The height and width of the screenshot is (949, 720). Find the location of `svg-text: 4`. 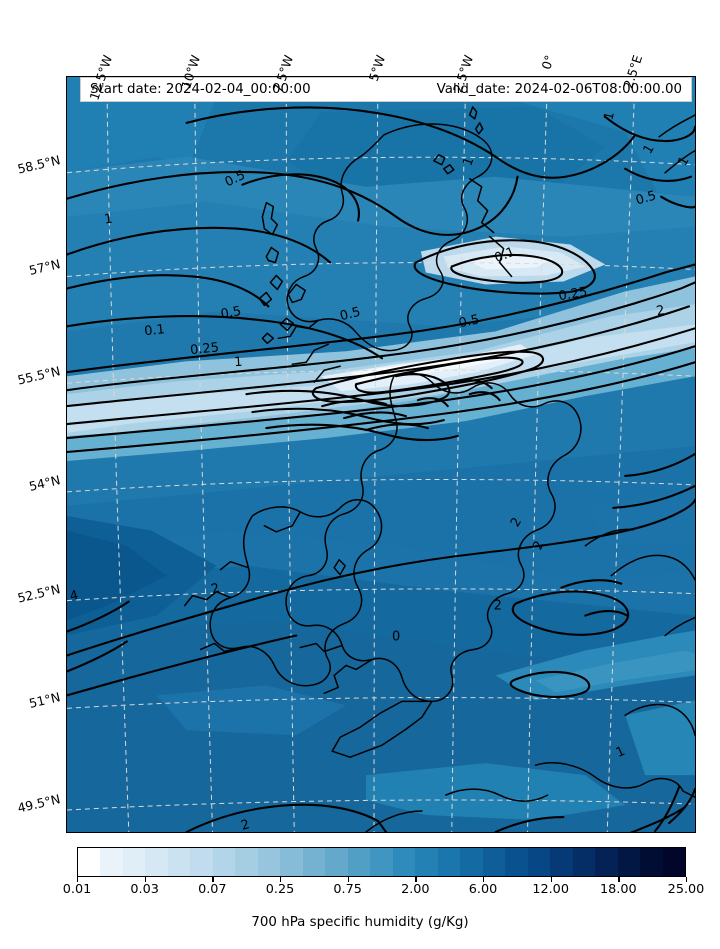

svg-text: 4 is located at coordinates (74, 596).